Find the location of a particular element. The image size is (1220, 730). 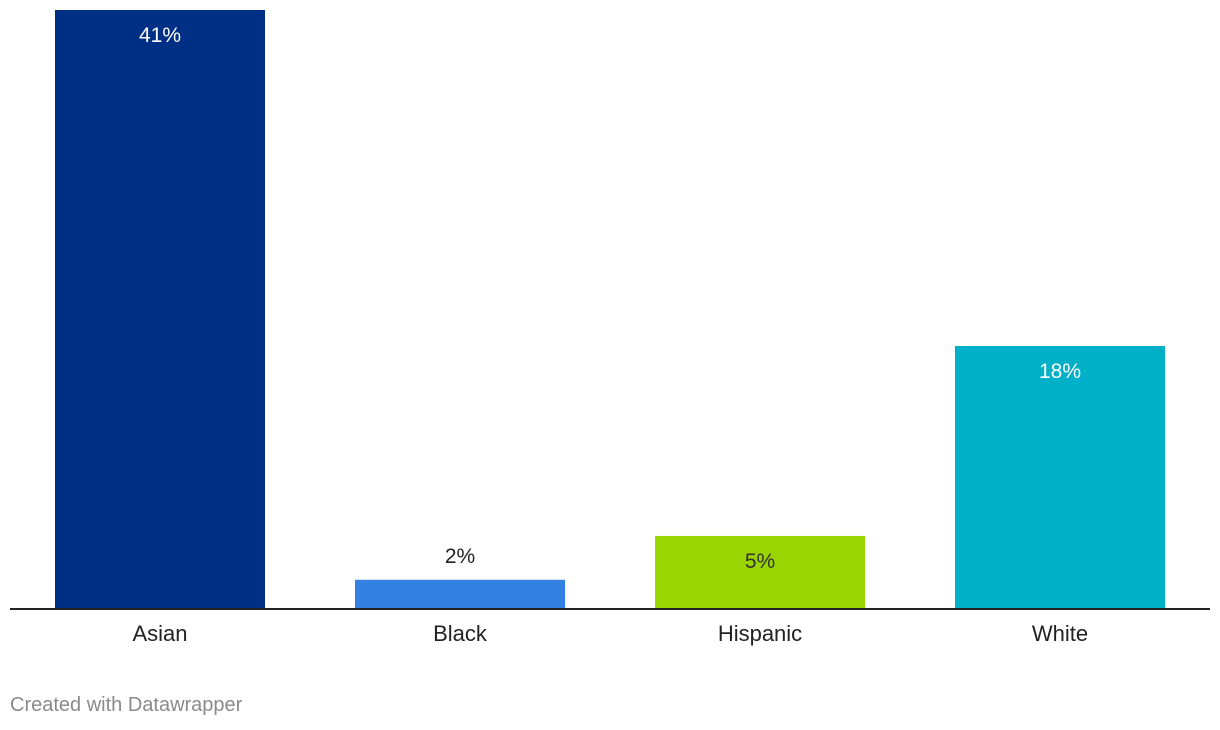

category-label-asian: Asian is located at coordinates (159, 633).